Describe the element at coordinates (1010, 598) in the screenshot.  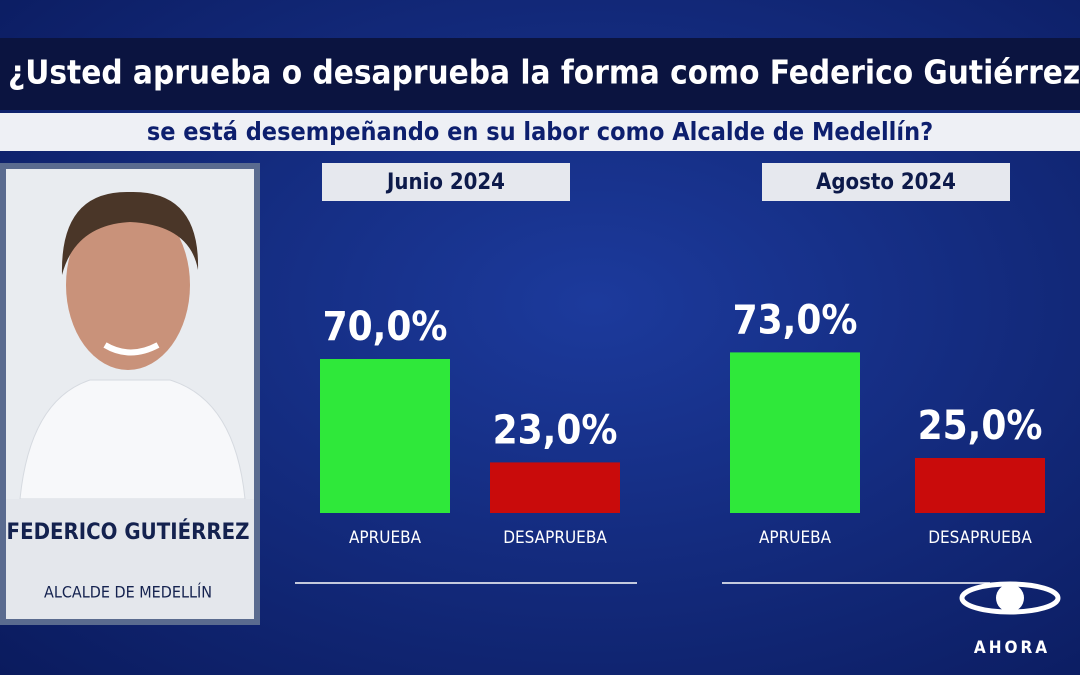
I see `logo-eye` at that location.